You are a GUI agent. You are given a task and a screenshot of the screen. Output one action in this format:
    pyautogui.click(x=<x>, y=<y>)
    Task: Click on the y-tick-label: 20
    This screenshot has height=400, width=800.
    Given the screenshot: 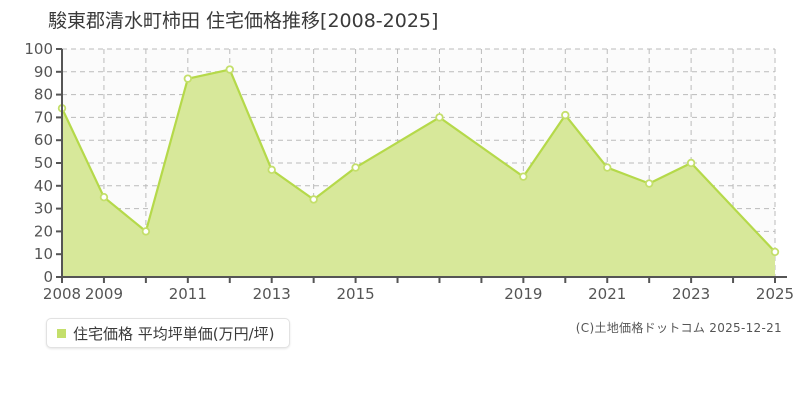 What is the action you would take?
    pyautogui.click(x=43, y=231)
    